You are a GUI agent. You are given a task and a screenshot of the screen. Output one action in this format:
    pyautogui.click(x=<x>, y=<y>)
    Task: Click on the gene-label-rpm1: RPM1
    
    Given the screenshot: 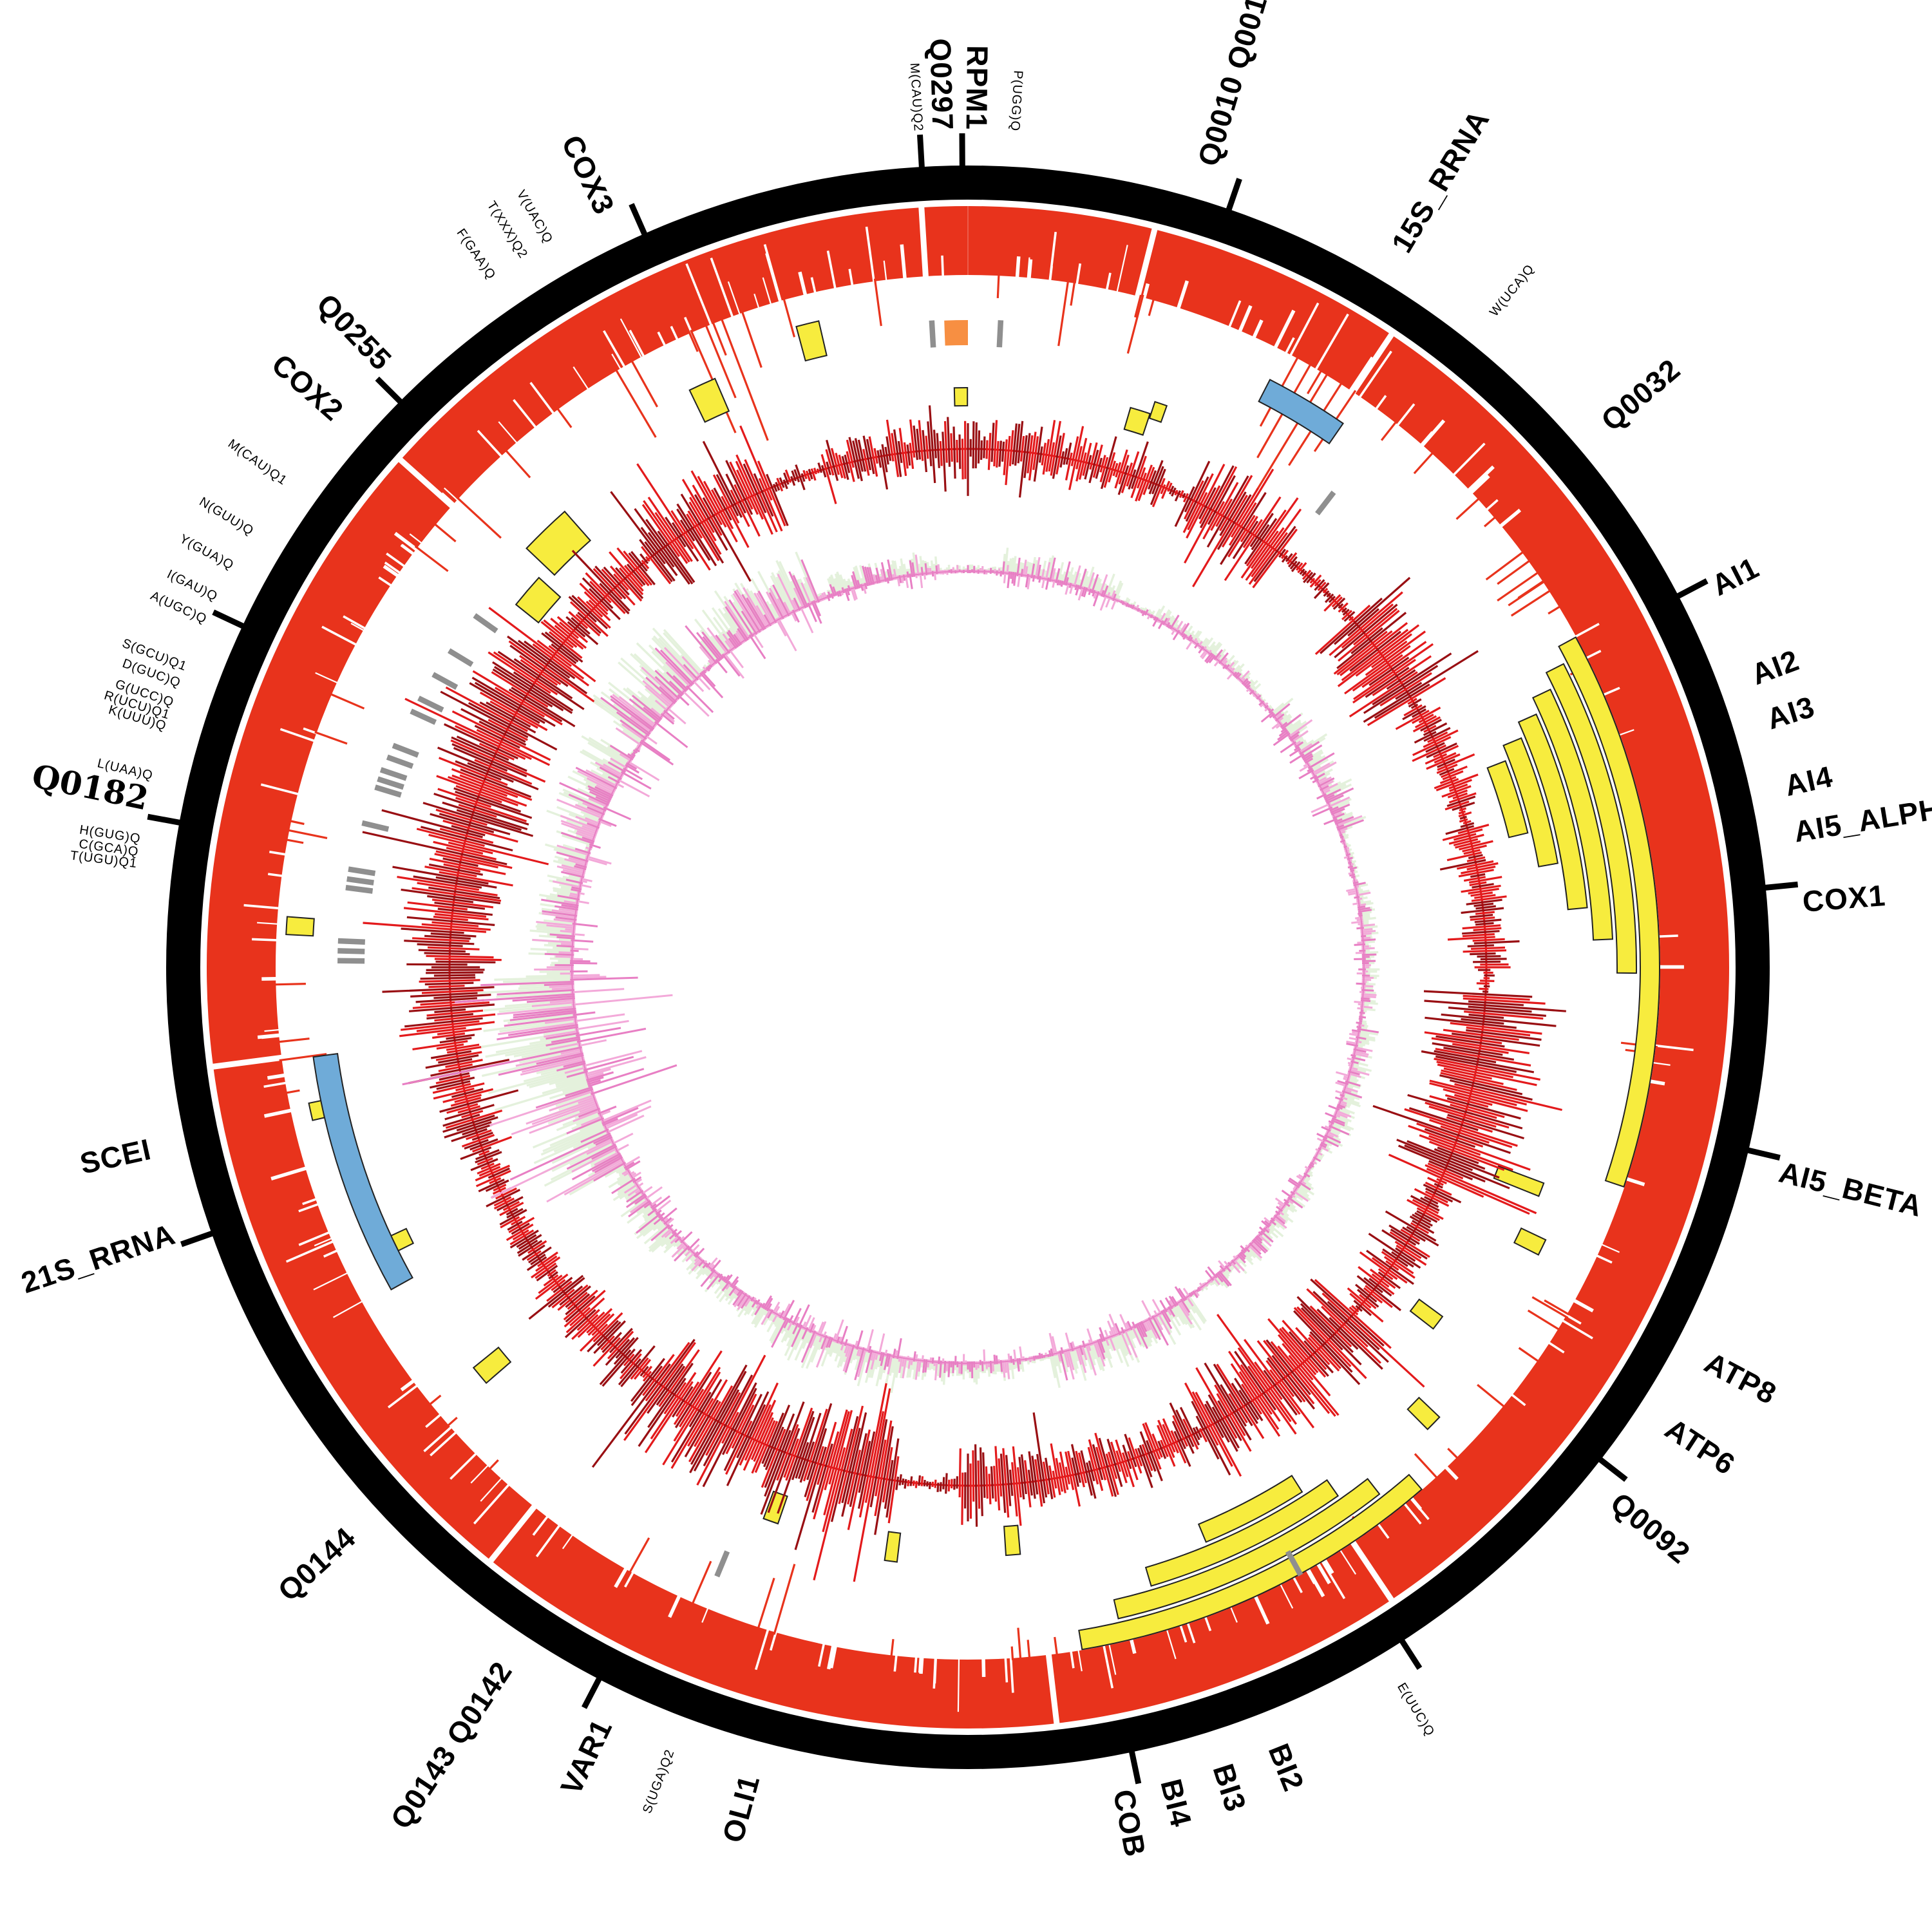 What is the action you would take?
    pyautogui.click(x=977, y=87)
    